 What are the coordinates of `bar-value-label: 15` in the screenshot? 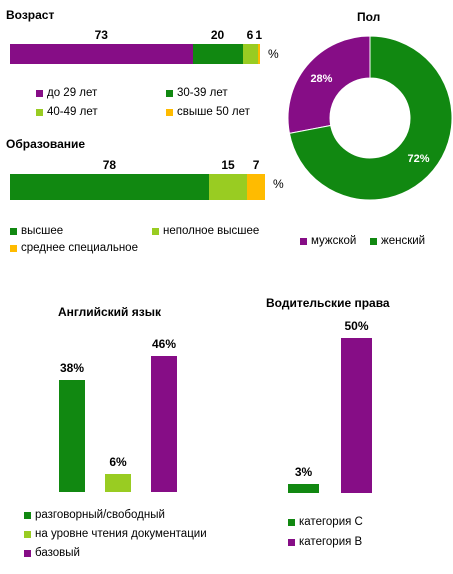 It's located at (228, 165).